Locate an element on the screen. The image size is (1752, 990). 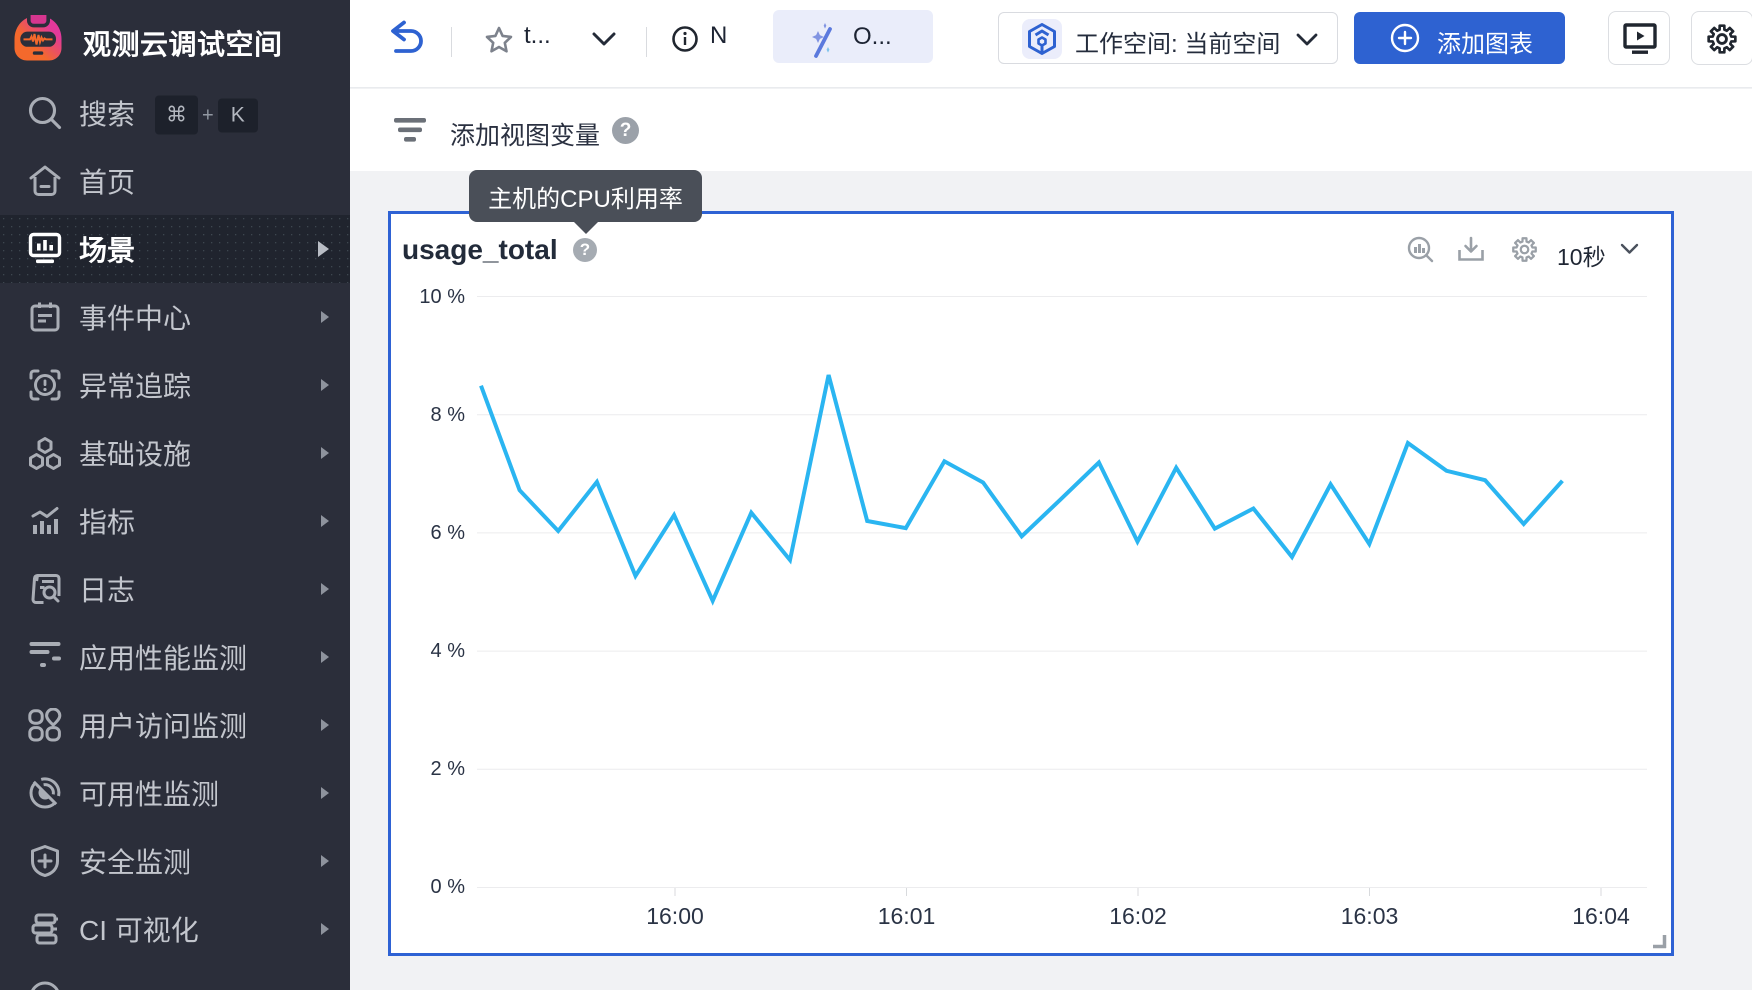
svg-text: 4 % is located at coordinates (448, 651).